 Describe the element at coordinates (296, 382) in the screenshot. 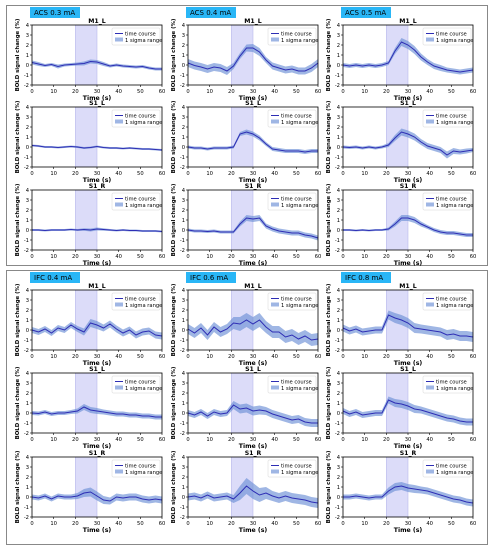

I see `legend-entry: time course` at that location.